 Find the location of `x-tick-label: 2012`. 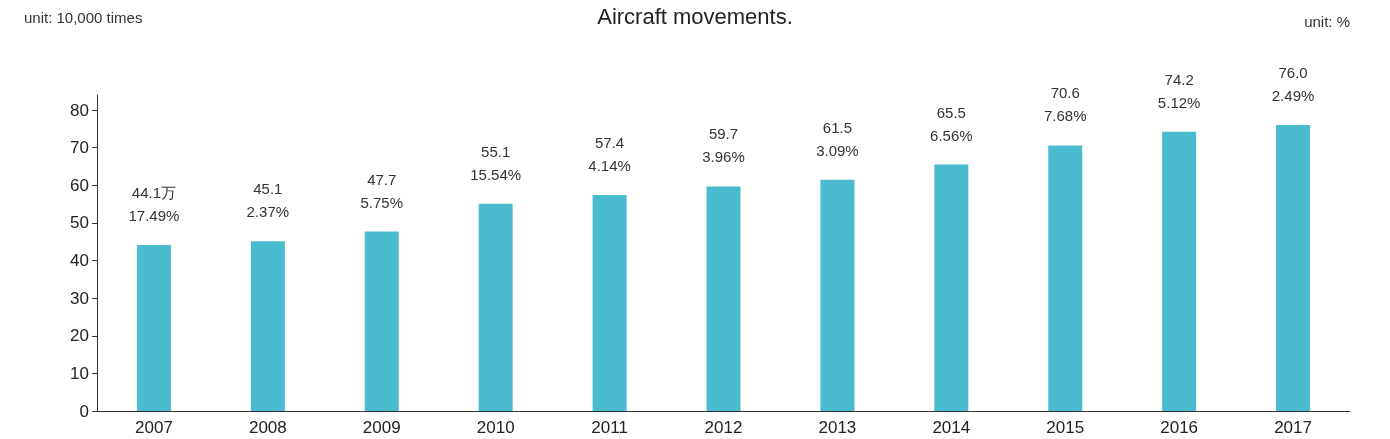

x-tick-label: 2012 is located at coordinates (723, 427).